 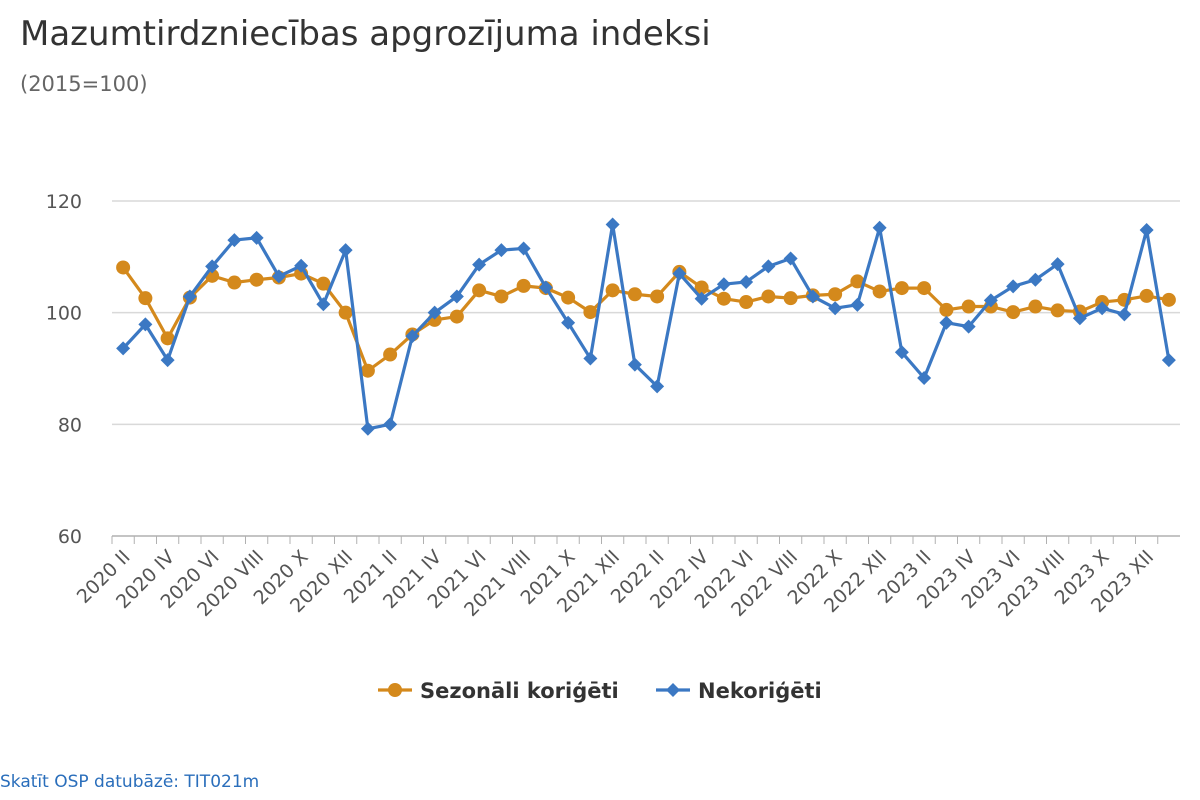 I want to click on y-axis-ticks: 60 80 100 120, so click(x=64, y=369).